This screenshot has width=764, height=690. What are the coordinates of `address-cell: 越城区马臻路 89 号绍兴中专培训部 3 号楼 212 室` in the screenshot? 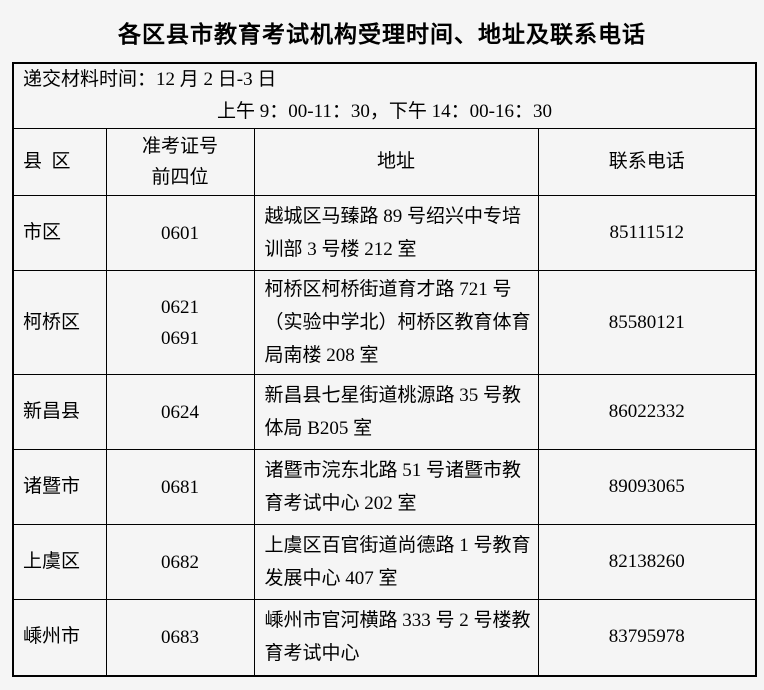 It's located at (396, 233).